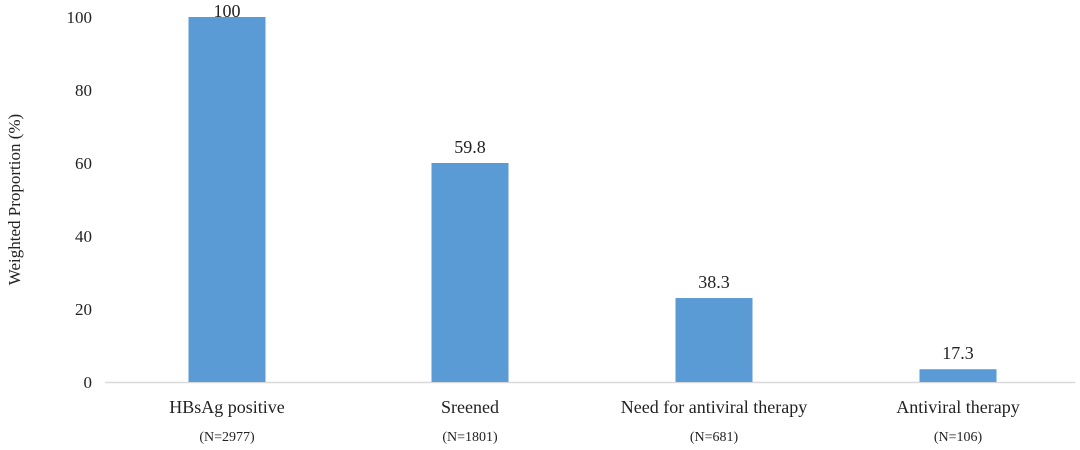 The image size is (1080, 450). I want to click on y-tick-label: 60, so click(83, 163).